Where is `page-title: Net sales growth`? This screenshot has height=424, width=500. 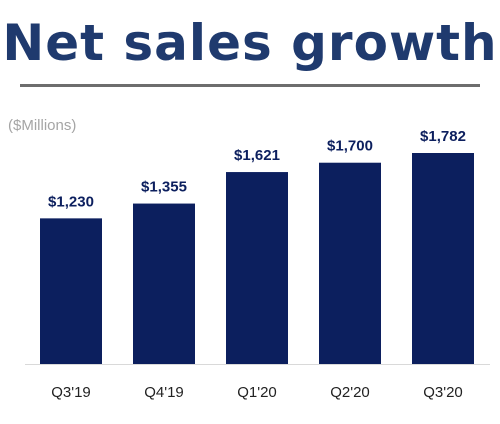 page-title: Net sales growth is located at coordinates (250, 43).